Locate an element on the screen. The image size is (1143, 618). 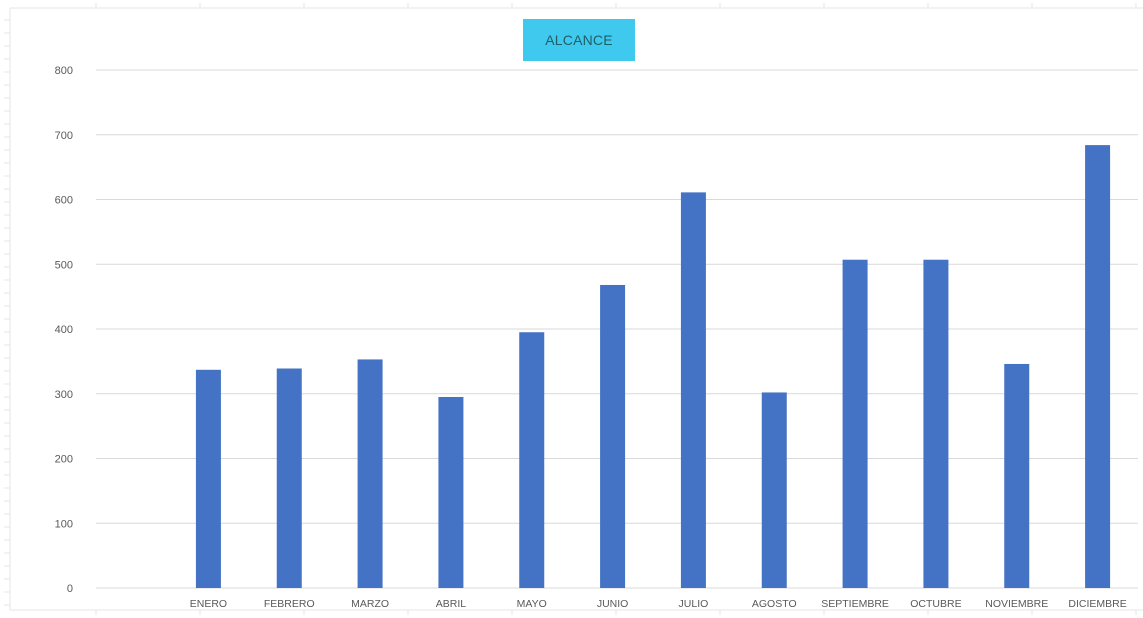
x-tick-label: DICIEMBRE is located at coordinates (1097, 604).